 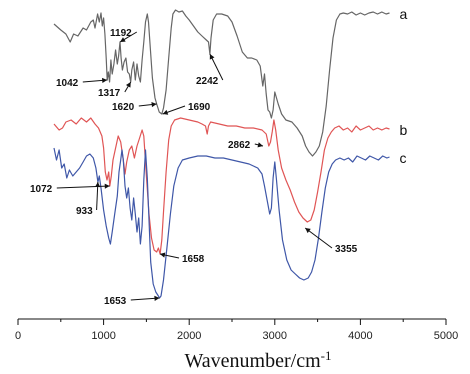 What do you see at coordinates (121, 33) in the screenshot?
I see `peak-annotation-label: 1192` at bounding box center [121, 33].